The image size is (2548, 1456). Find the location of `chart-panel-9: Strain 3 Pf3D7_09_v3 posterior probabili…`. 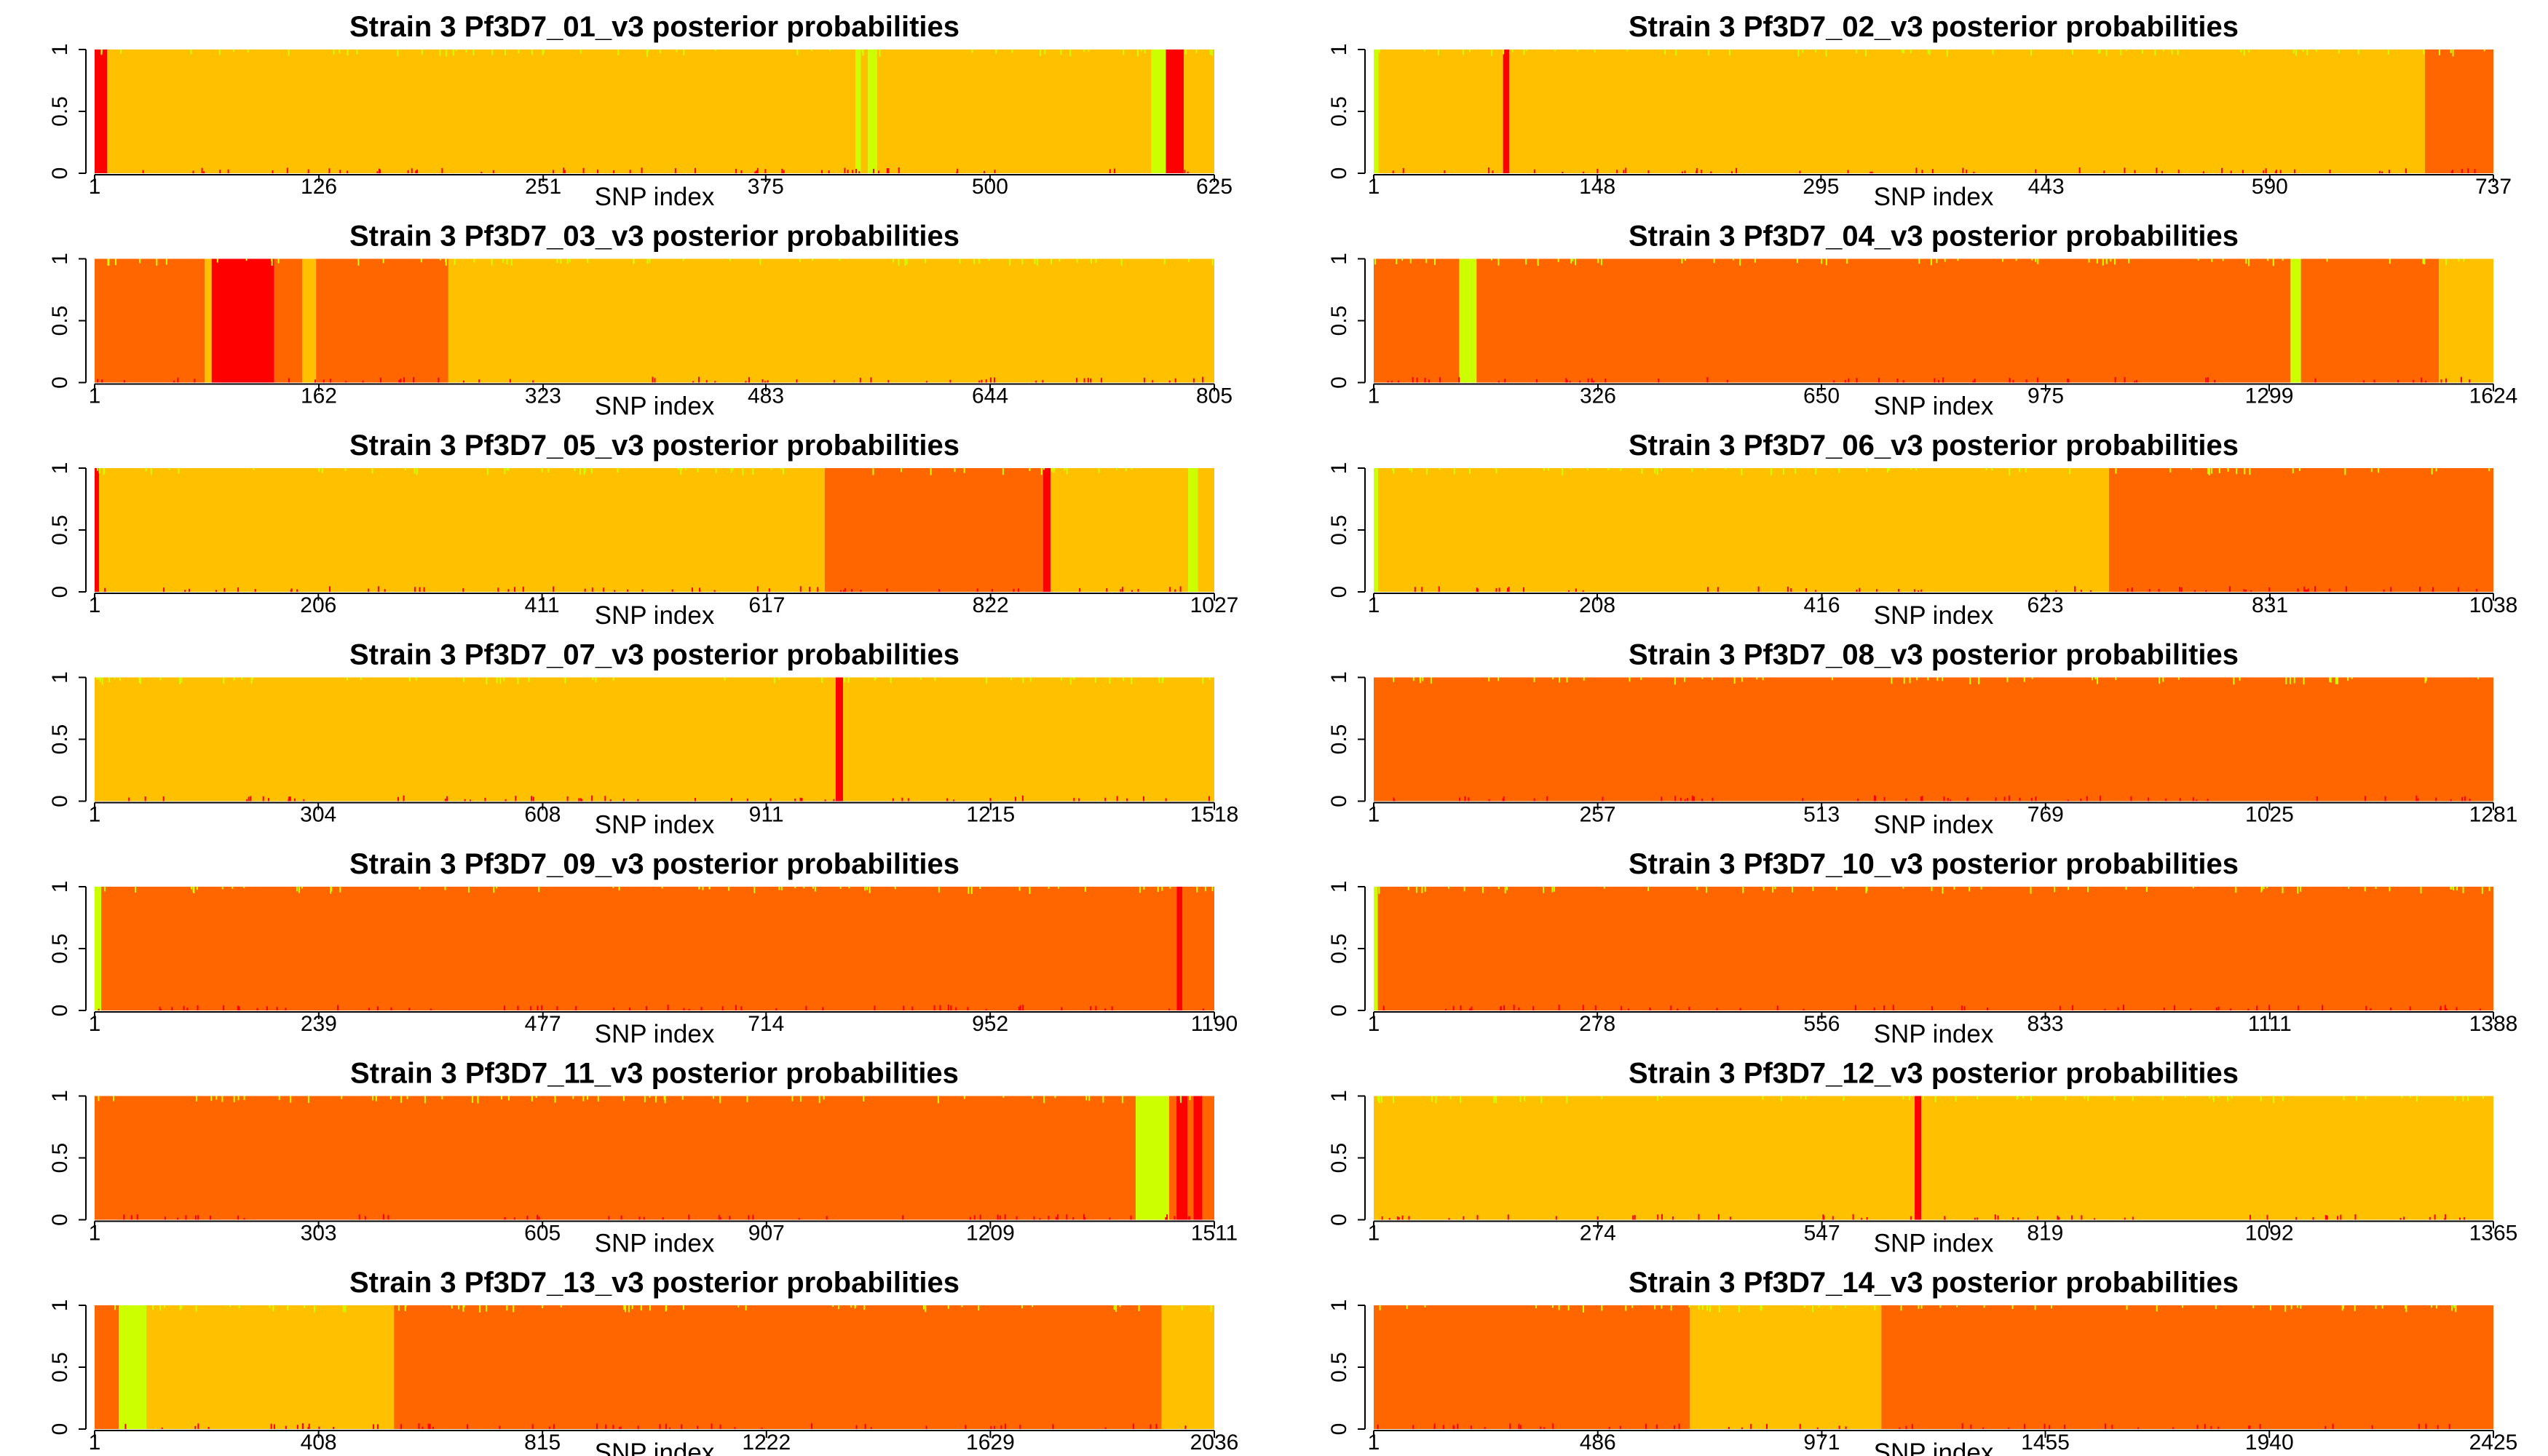

chart-panel-9: Strain 3 Pf3D7_09_v3 posterior probabili… is located at coordinates (643, 948).